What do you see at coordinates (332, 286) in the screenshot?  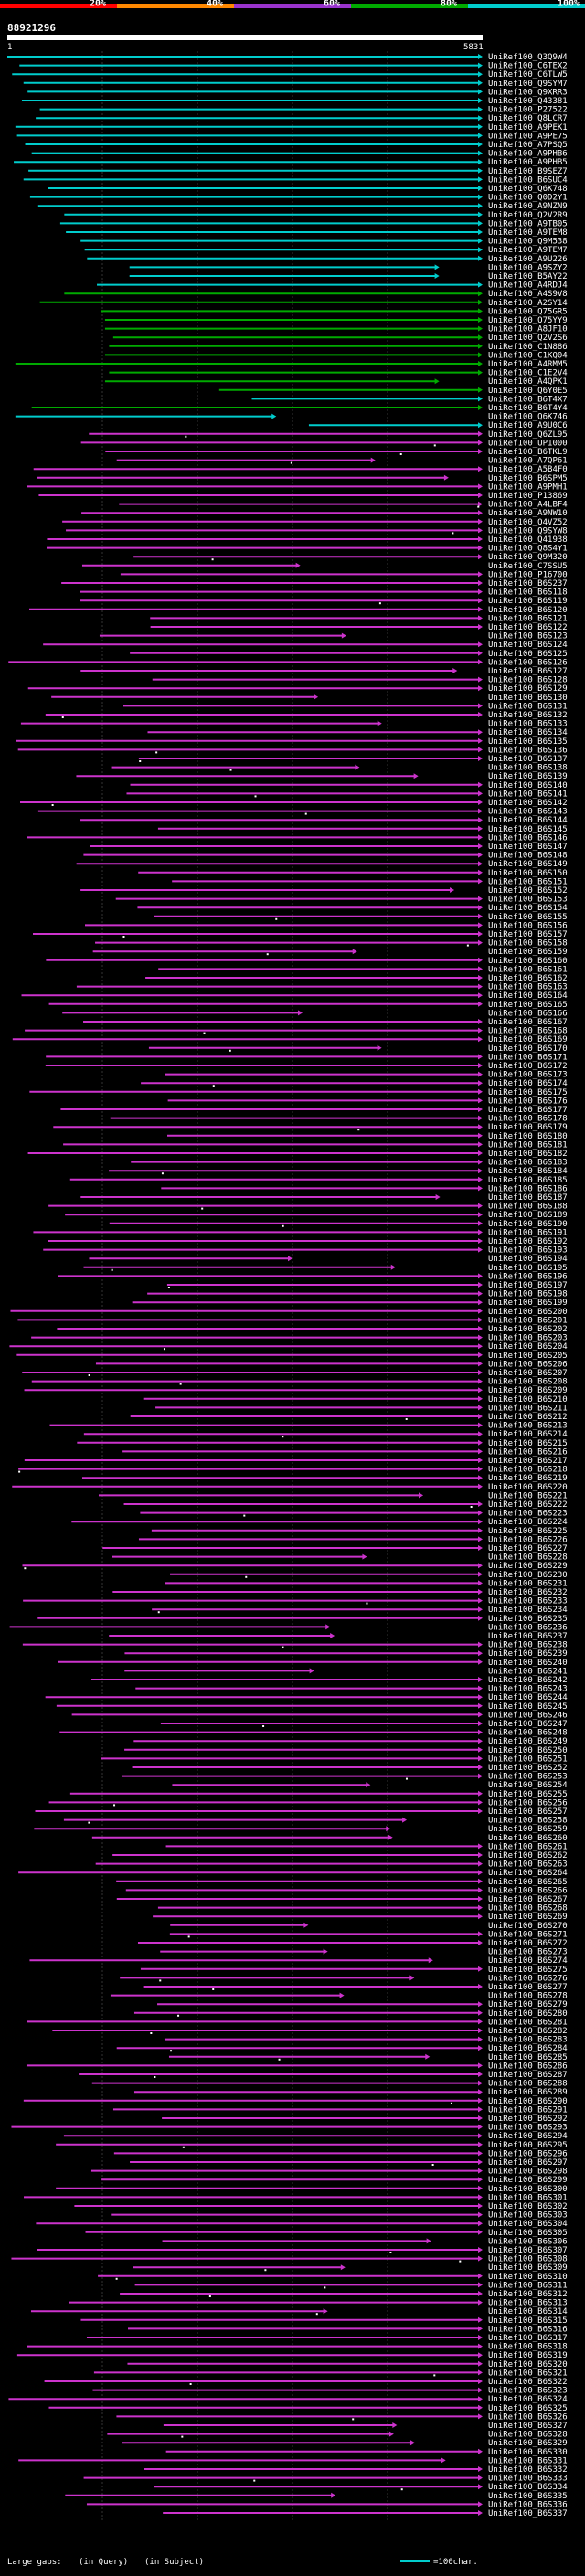 I see `alignment-row: UniRef100_A4RDJ4` at bounding box center [332, 286].